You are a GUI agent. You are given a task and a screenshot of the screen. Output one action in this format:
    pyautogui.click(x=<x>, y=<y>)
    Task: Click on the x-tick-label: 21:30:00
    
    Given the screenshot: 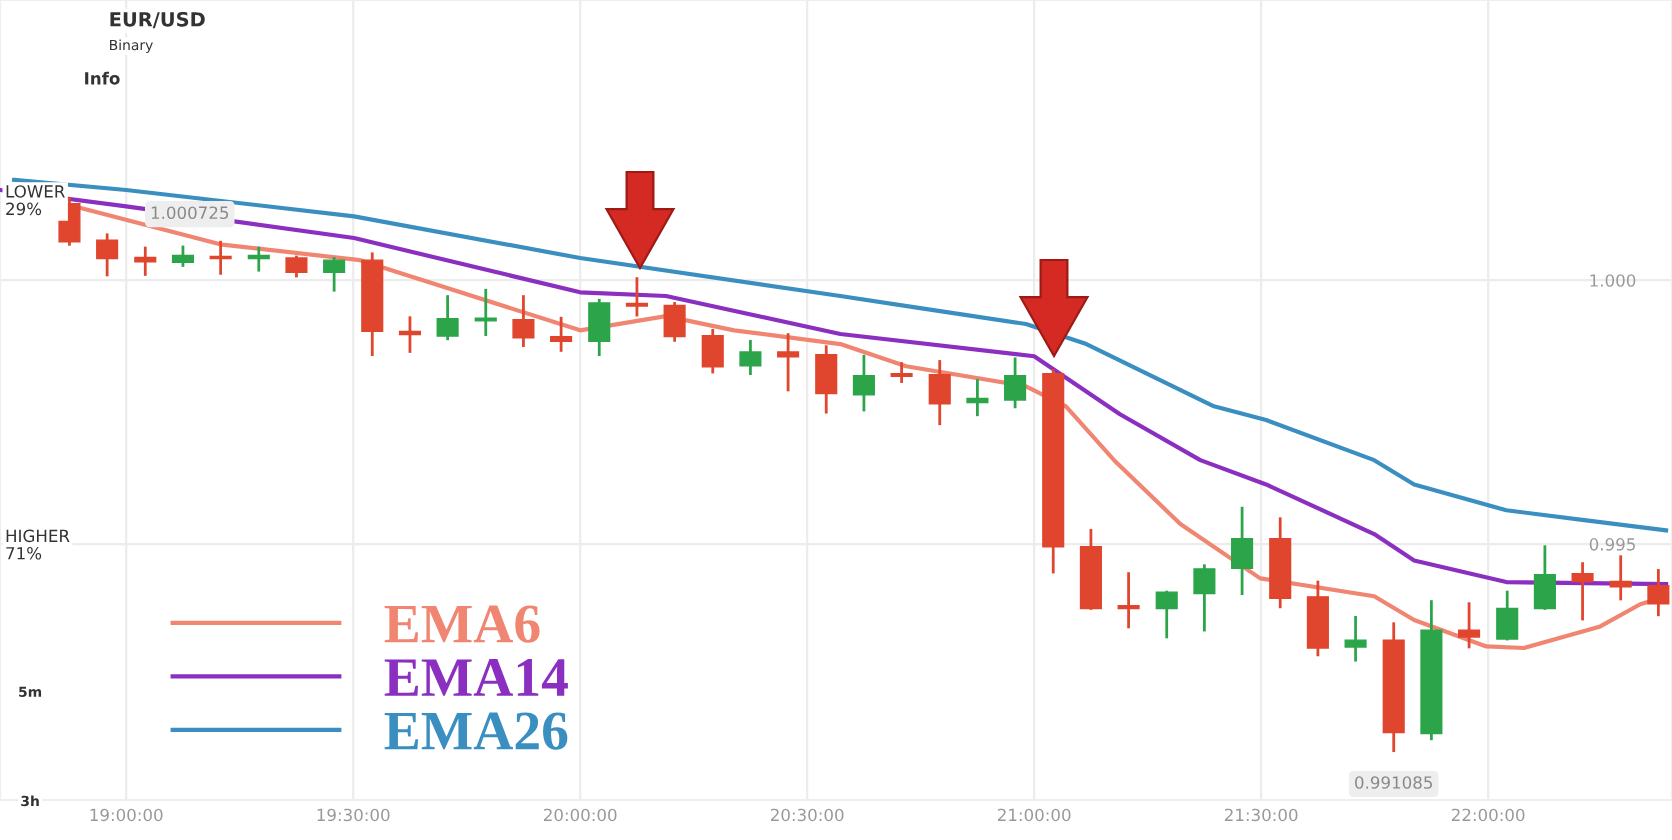 What is the action you would take?
    pyautogui.click(x=1261, y=815)
    